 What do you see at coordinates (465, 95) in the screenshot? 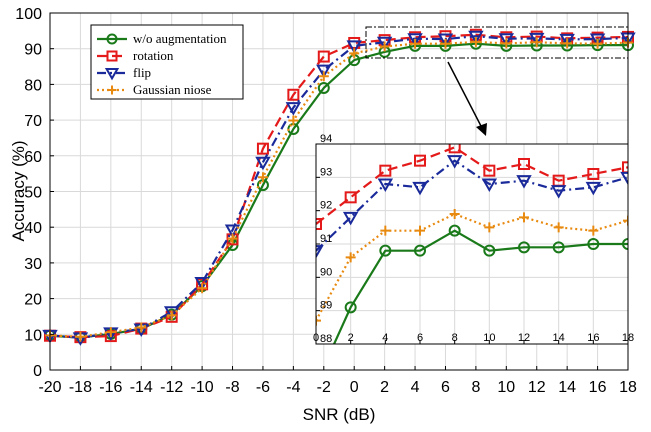
I see `zoom-arrow-line` at bounding box center [465, 95].